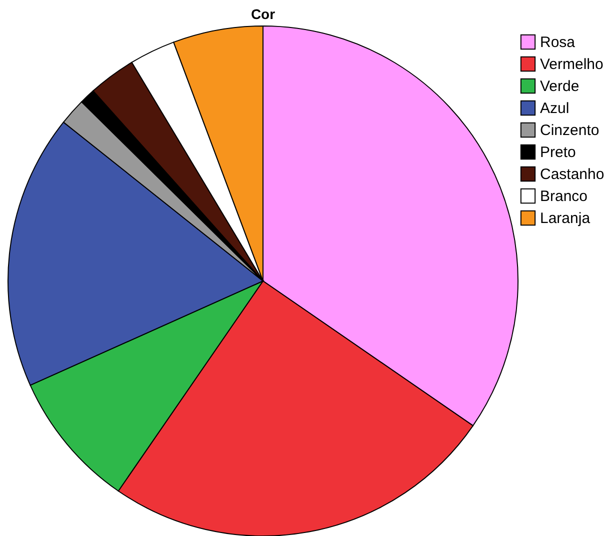  What do you see at coordinates (558, 152) in the screenshot?
I see `legend-label: Preto` at bounding box center [558, 152].